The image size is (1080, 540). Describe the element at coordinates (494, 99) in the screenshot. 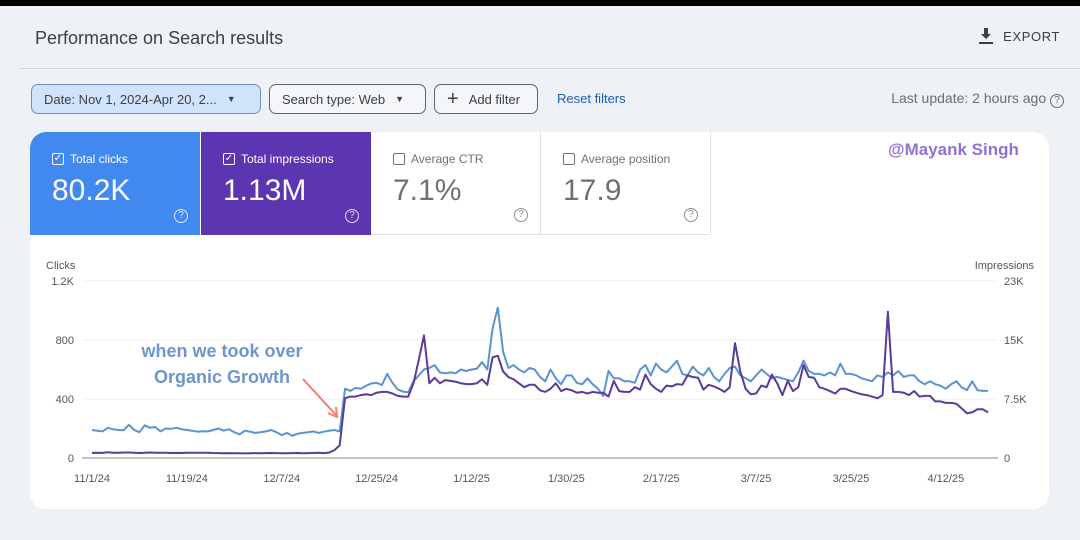

I see `add-filter-label: Add filter` at that location.